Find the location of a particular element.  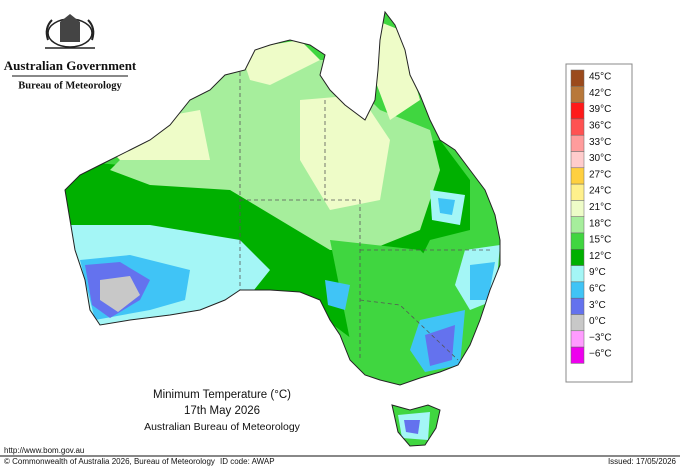

footer-issued: Issued: 17/05/2026 is located at coordinates (642, 461).